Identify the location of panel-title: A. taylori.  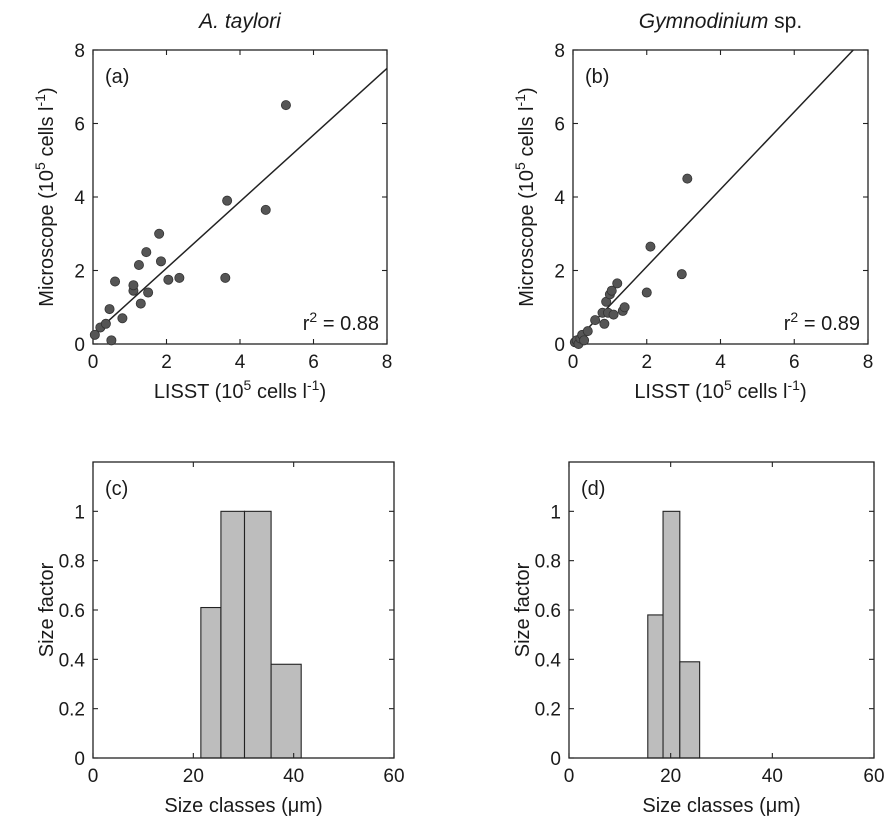
(239, 21).